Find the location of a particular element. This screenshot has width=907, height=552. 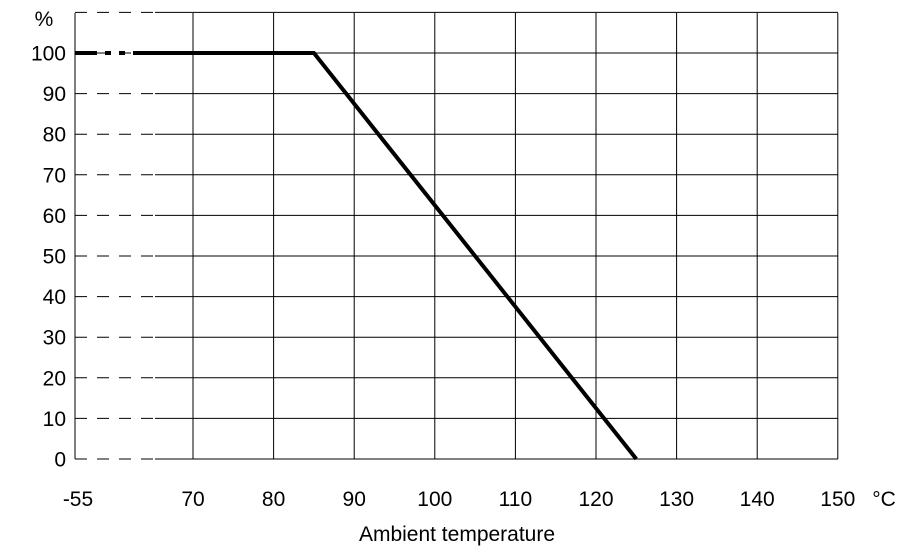

x-tick-label: 130 is located at coordinates (676, 499).